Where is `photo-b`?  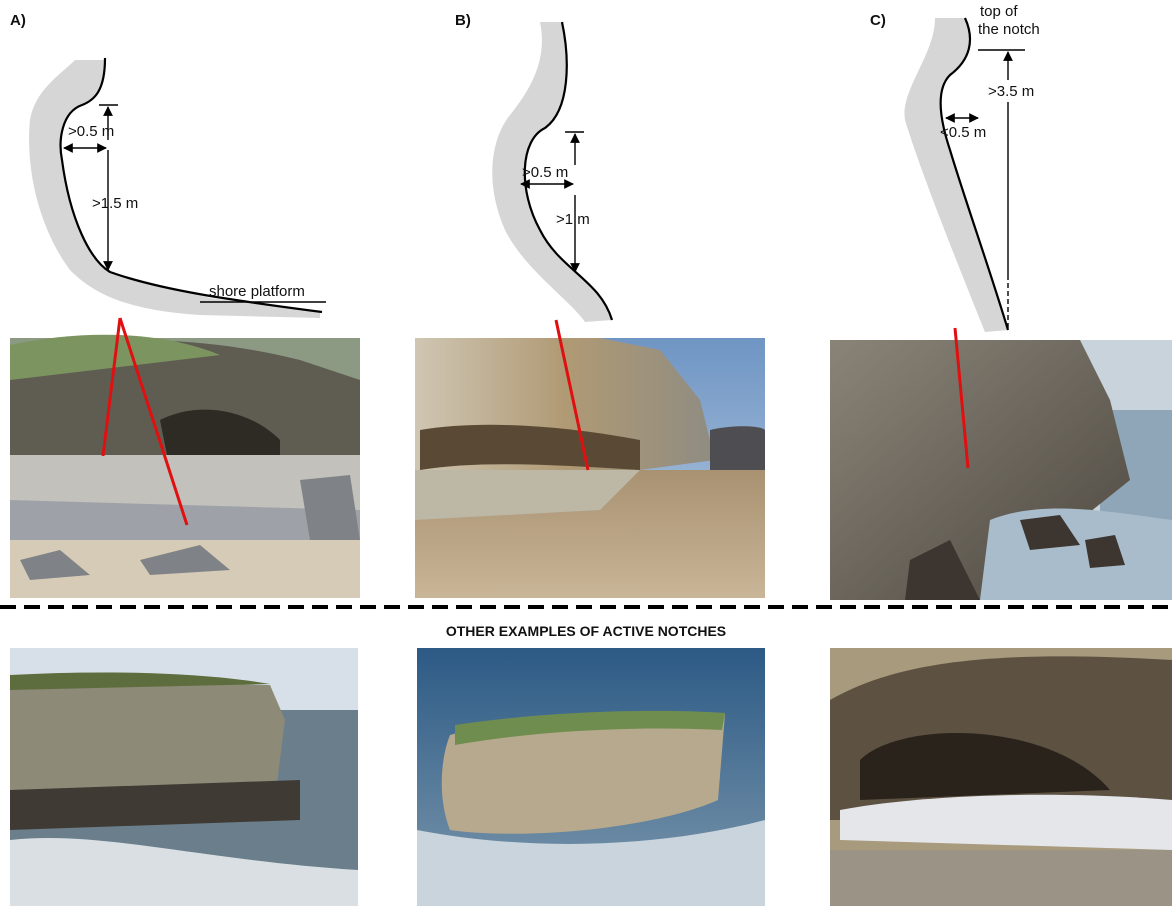 photo-b is located at coordinates (590, 468).